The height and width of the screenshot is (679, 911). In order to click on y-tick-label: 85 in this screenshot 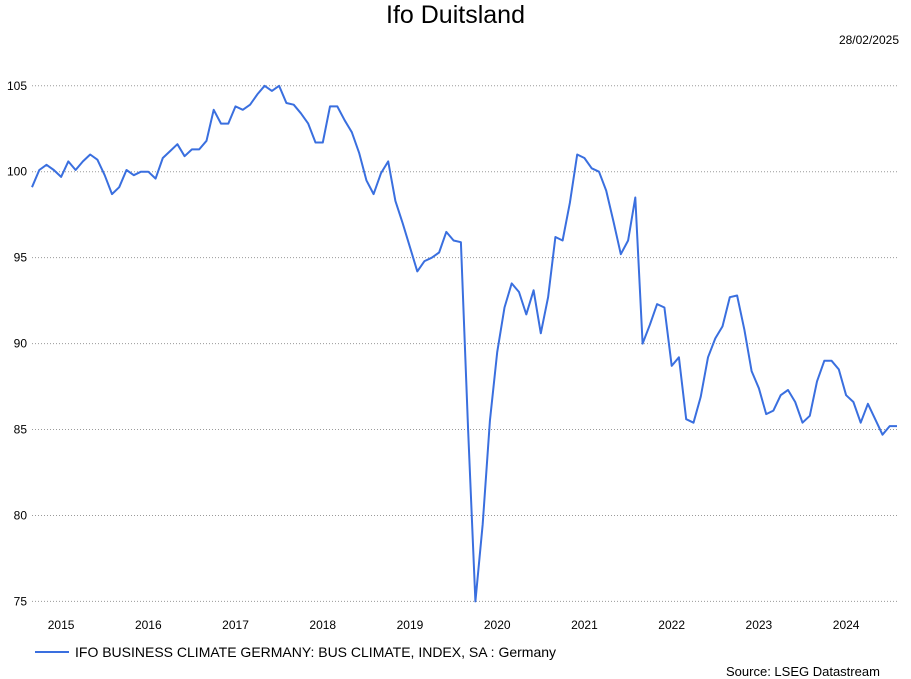, I will do `click(21, 430)`.